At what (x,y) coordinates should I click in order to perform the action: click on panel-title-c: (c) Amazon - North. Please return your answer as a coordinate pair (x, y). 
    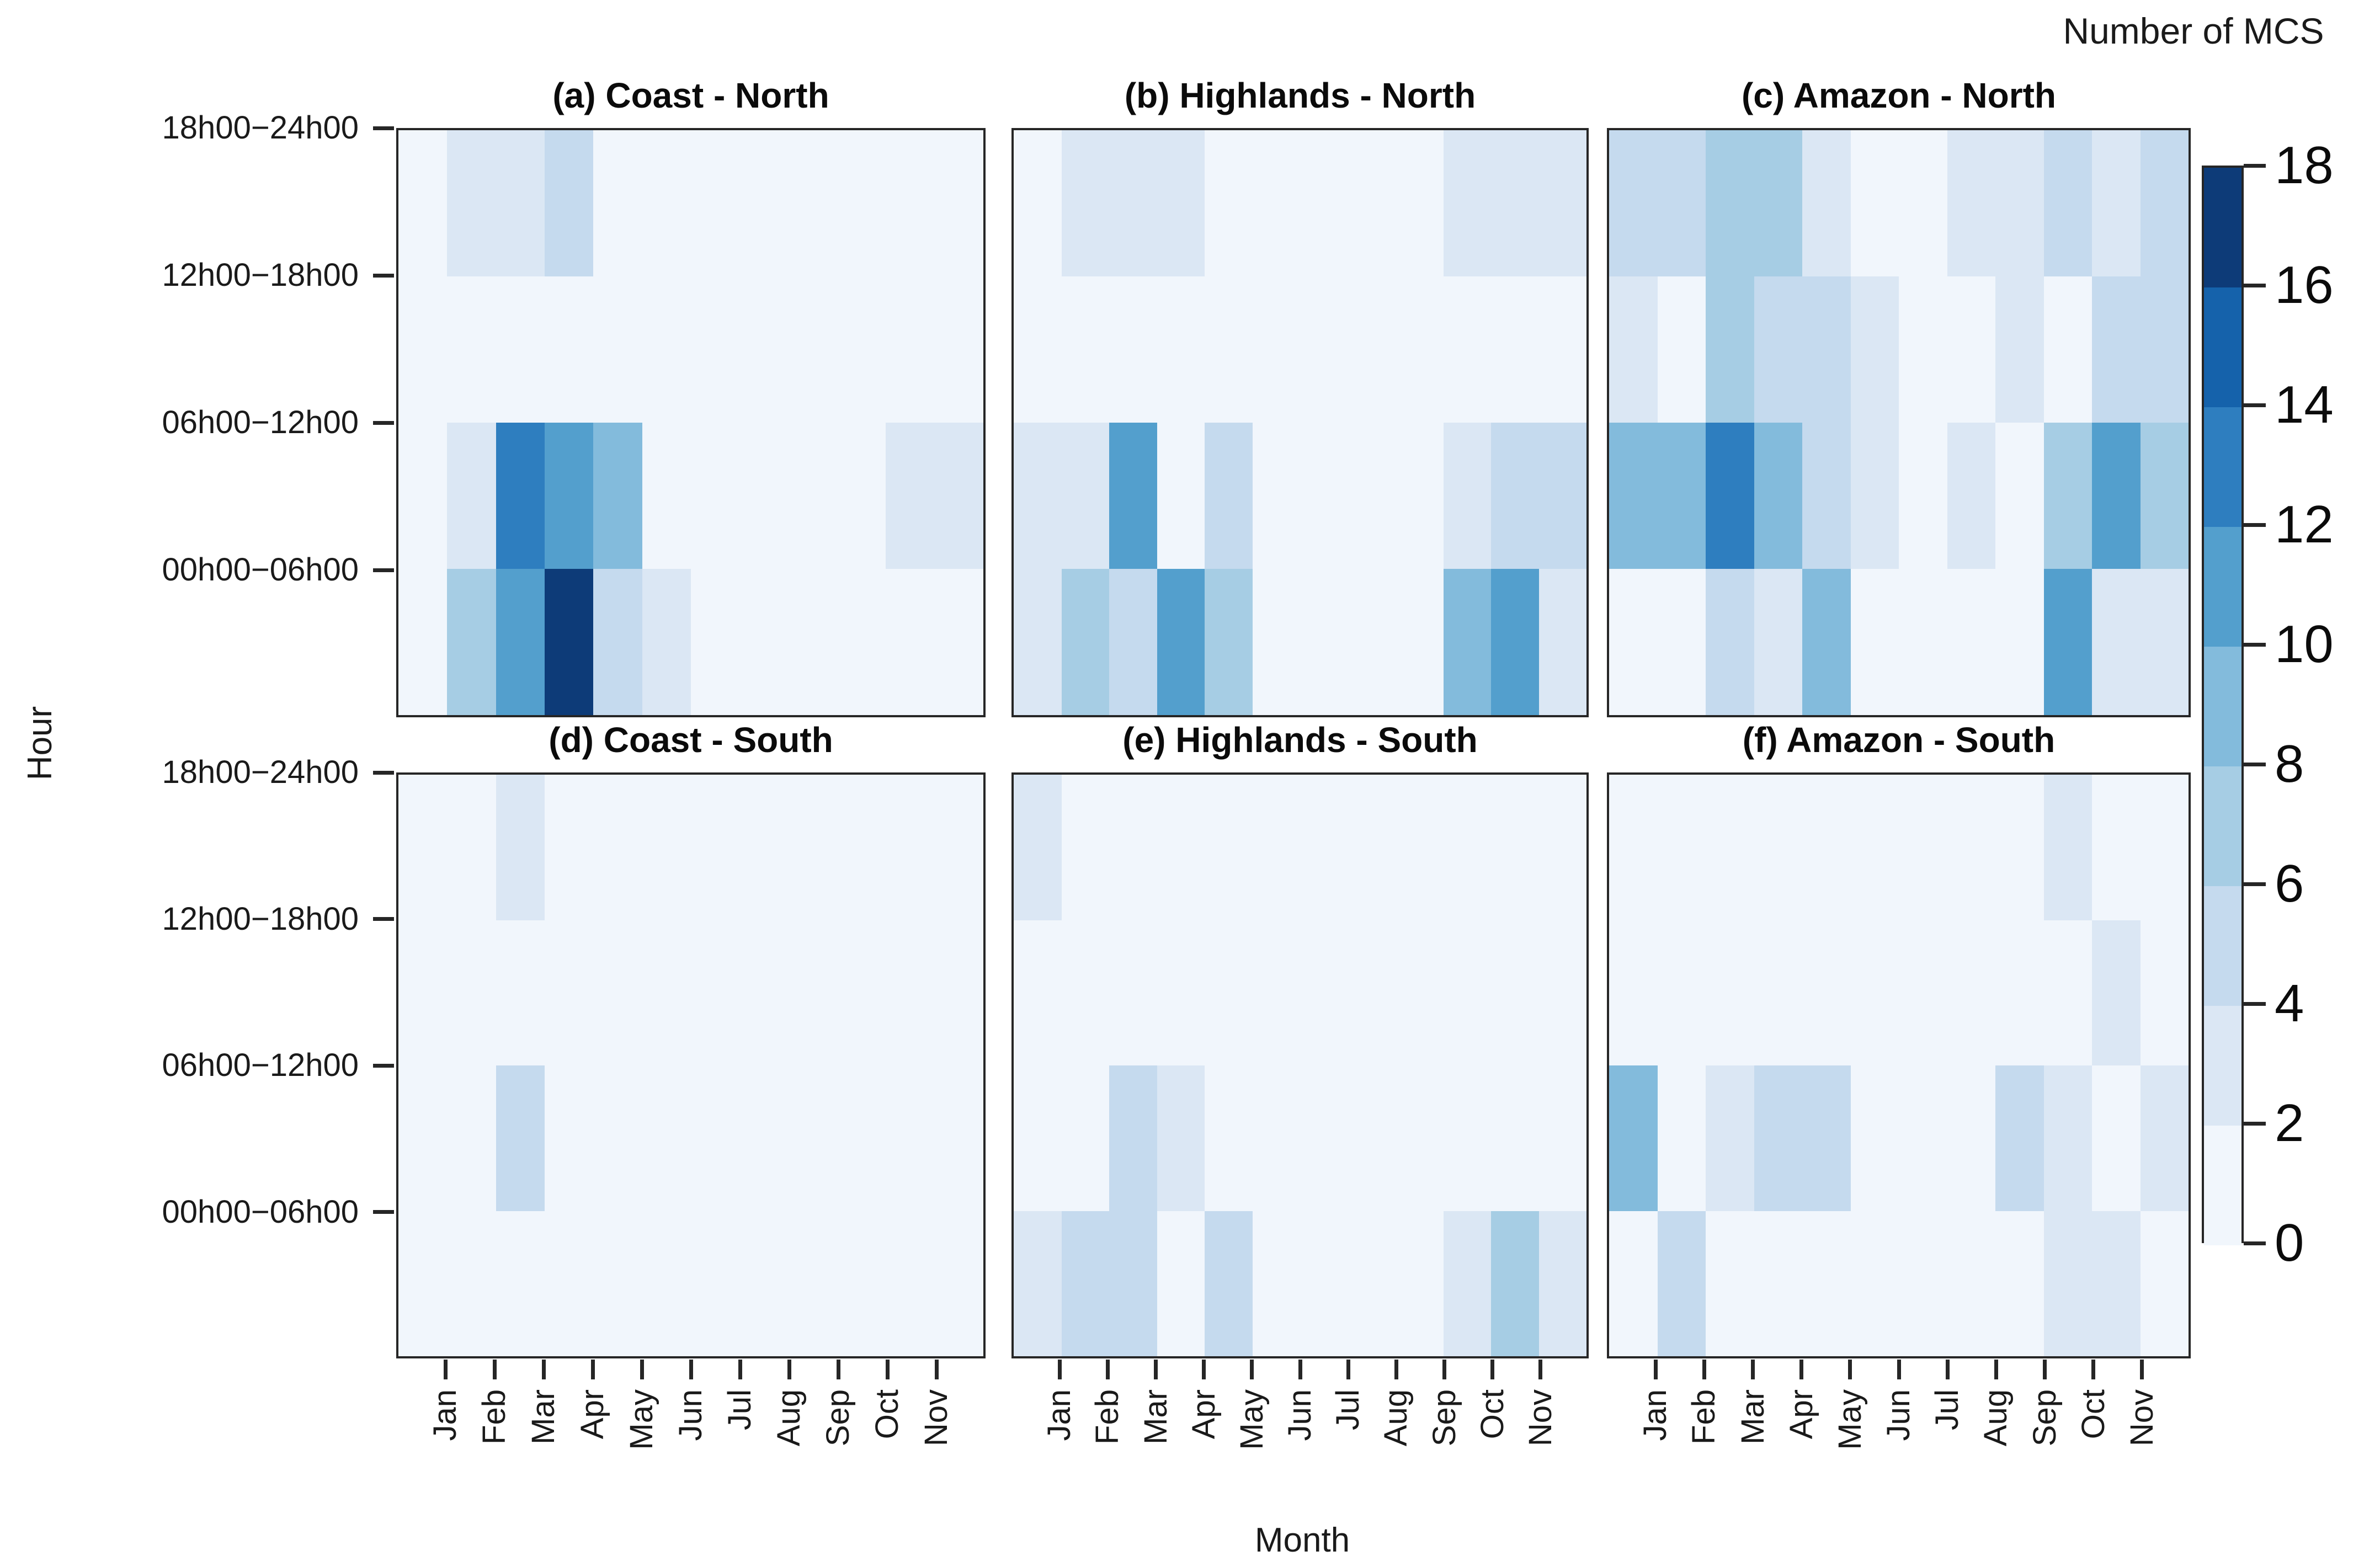
    Looking at the image, I should click on (1899, 95).